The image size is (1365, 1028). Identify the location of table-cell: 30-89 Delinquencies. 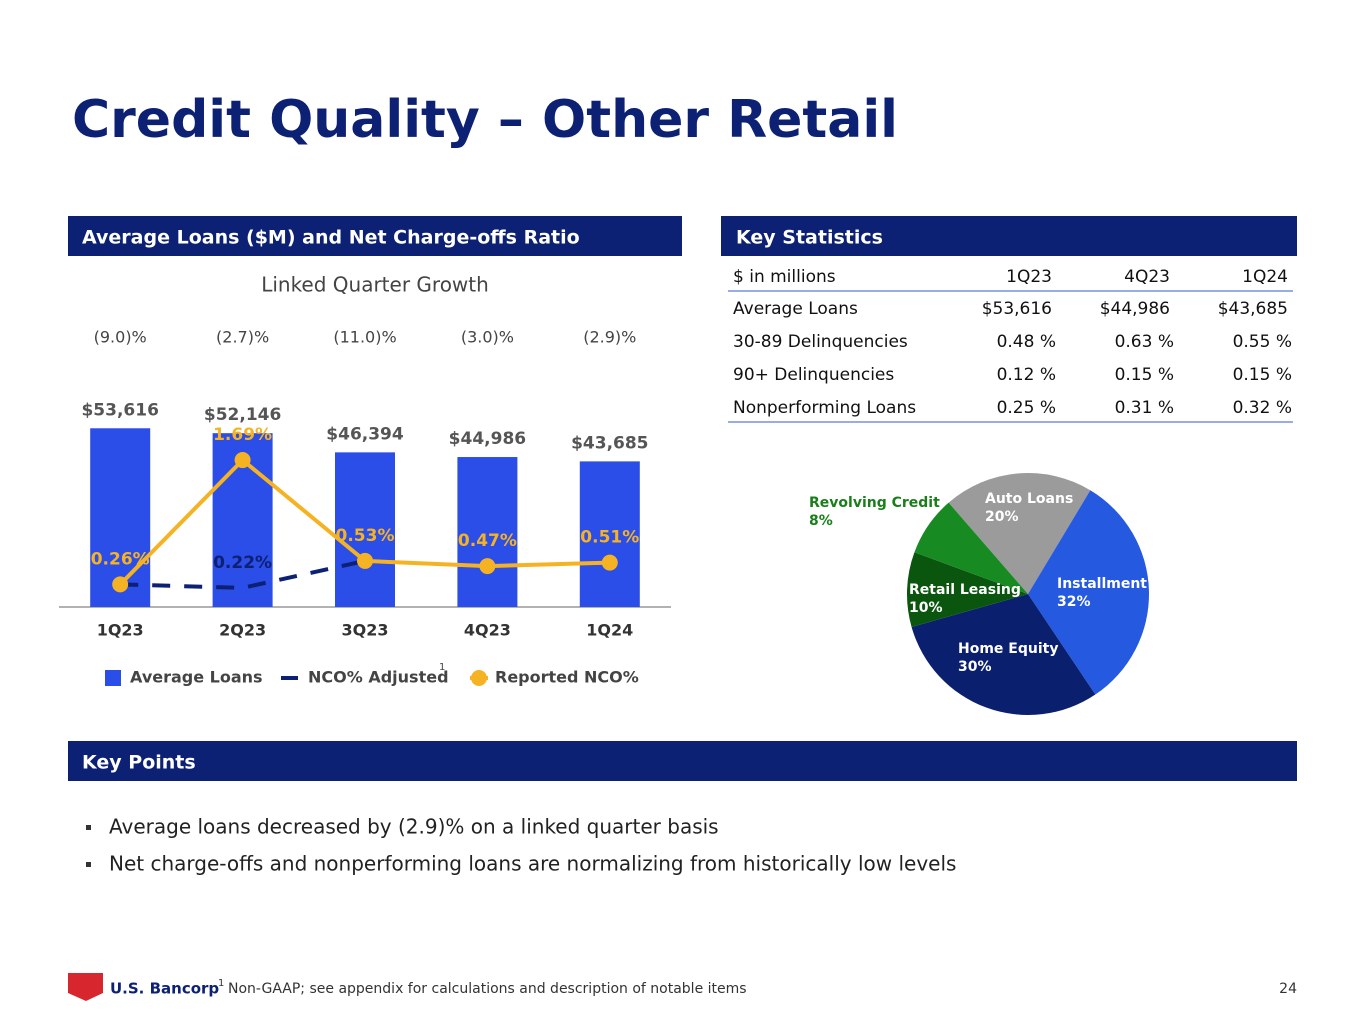
(820, 342).